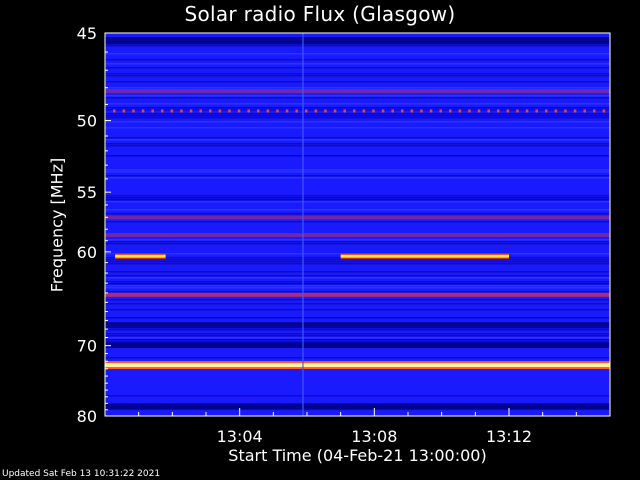  What do you see at coordinates (81, 474) in the screenshot?
I see `updated-timestamp: Updated Sat Feb 13 10:31:22 2021` at bounding box center [81, 474].